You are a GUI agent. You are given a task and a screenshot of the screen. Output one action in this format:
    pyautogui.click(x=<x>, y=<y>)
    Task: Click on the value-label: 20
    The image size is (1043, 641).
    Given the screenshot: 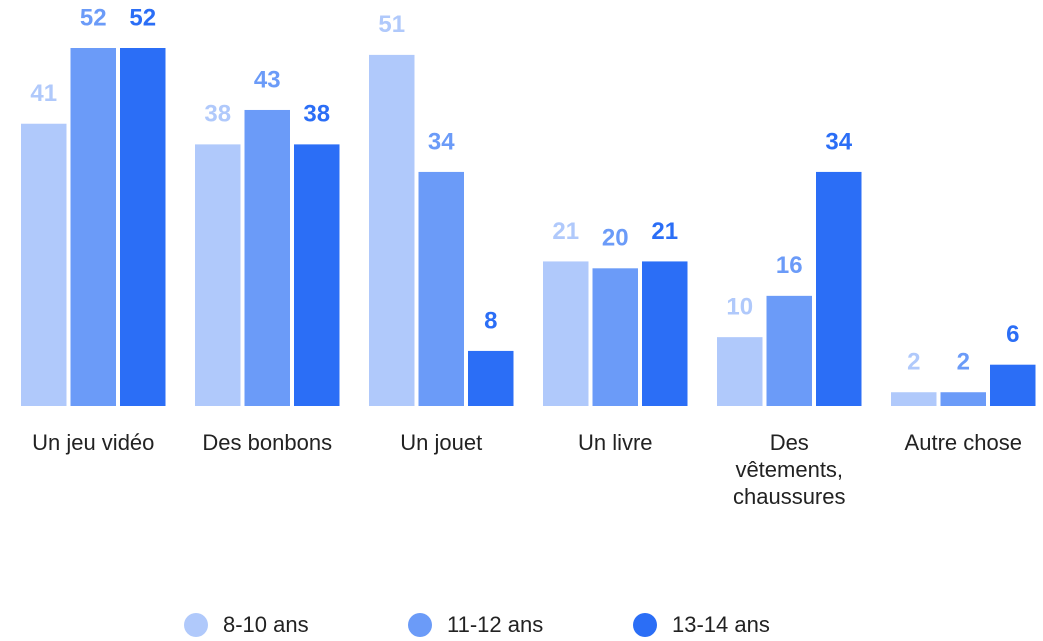 What is the action you would take?
    pyautogui.click(x=615, y=238)
    